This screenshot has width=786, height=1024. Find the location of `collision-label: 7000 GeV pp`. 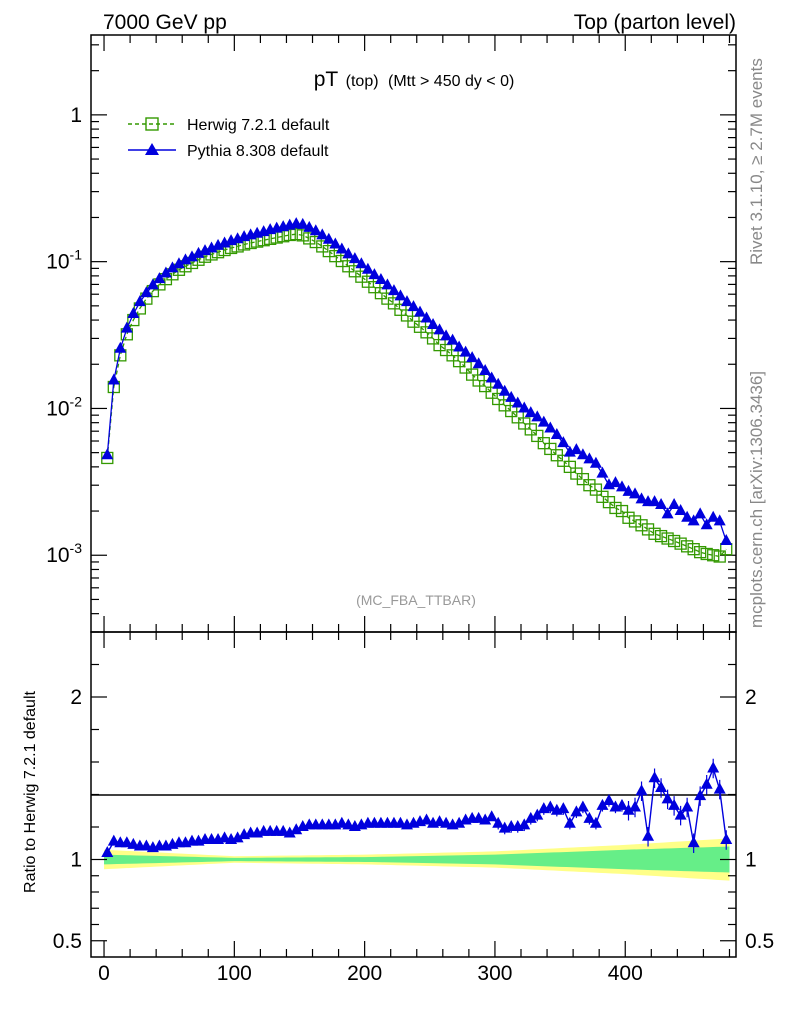

collision-label: 7000 GeV pp is located at coordinates (165, 22).